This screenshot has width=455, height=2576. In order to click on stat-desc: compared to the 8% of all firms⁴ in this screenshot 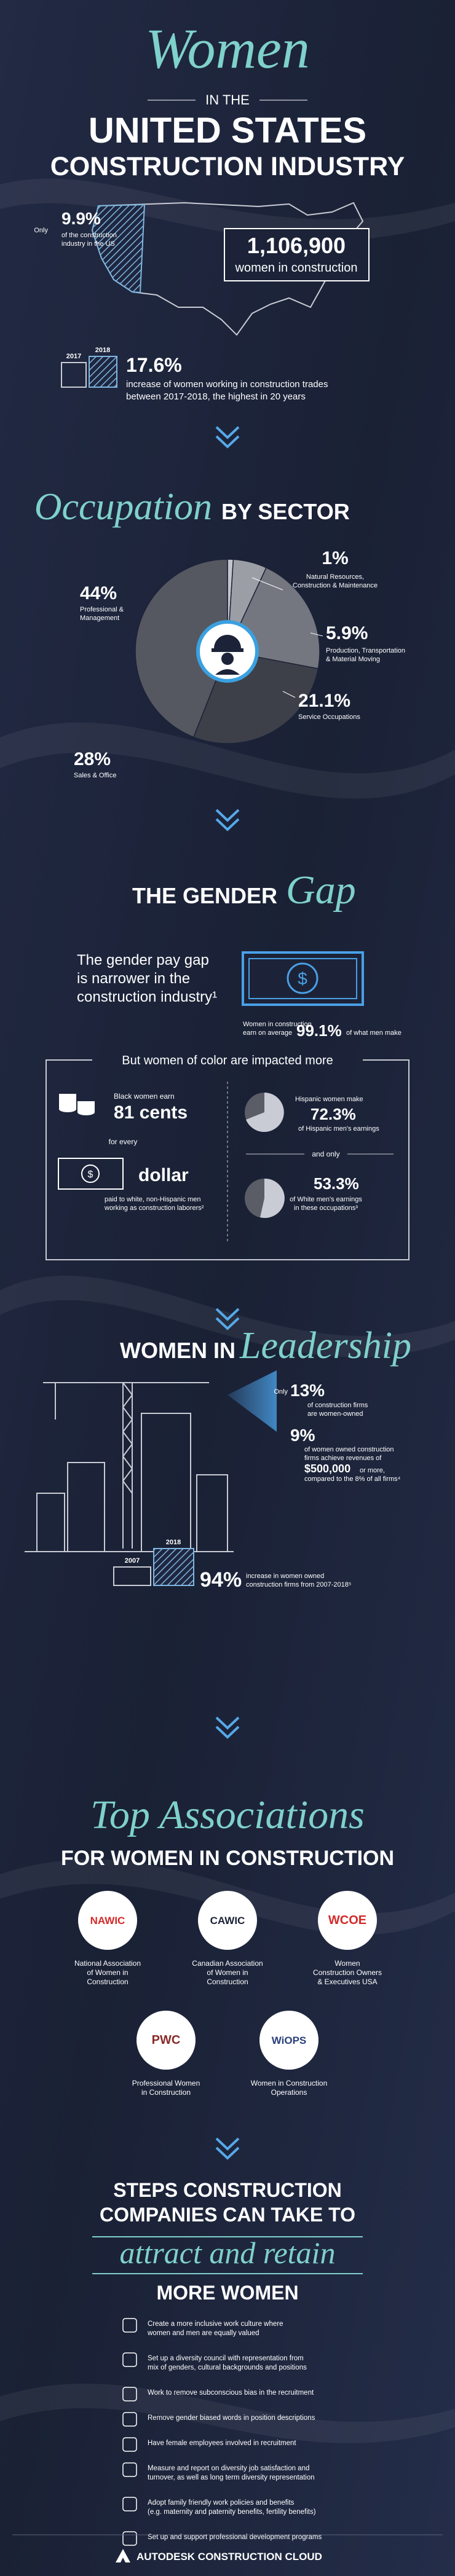, I will do `click(353, 1479)`.